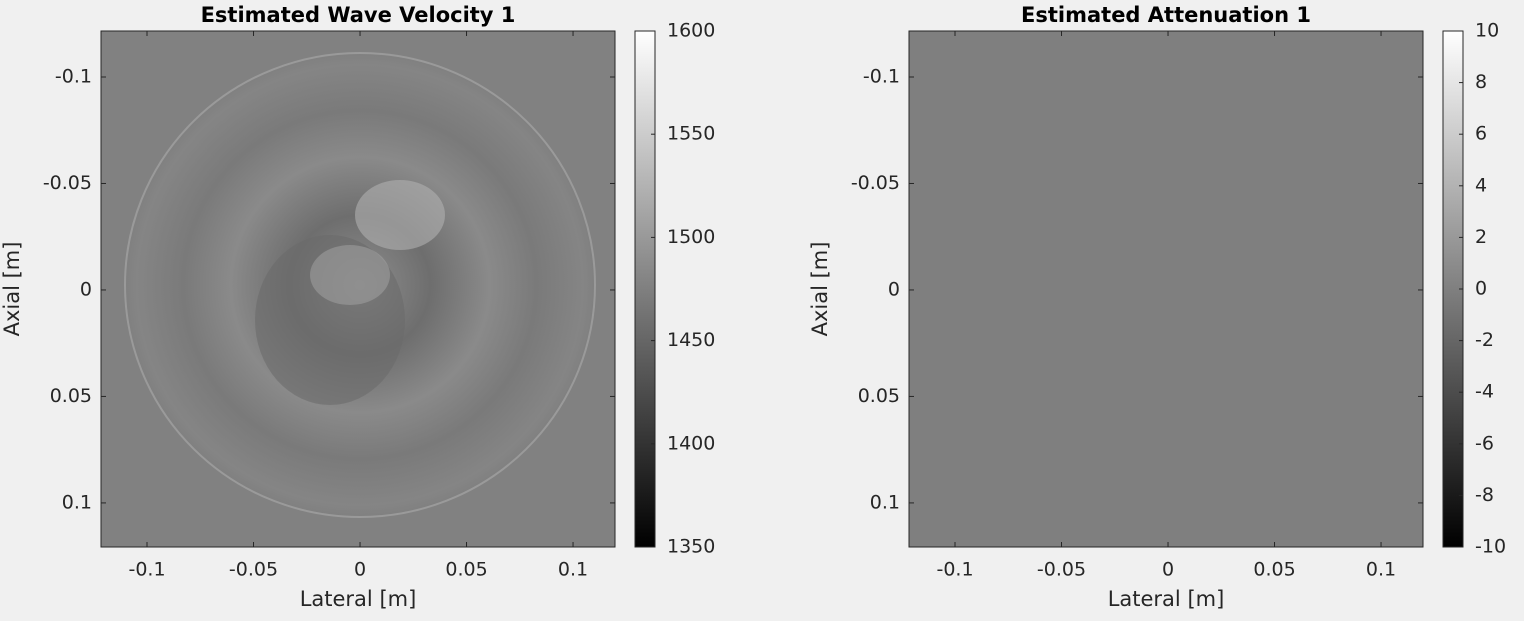 Image resolution: width=1524 pixels, height=621 pixels. I want to click on title: Estimated Wave Velocity 1, so click(358, 15).